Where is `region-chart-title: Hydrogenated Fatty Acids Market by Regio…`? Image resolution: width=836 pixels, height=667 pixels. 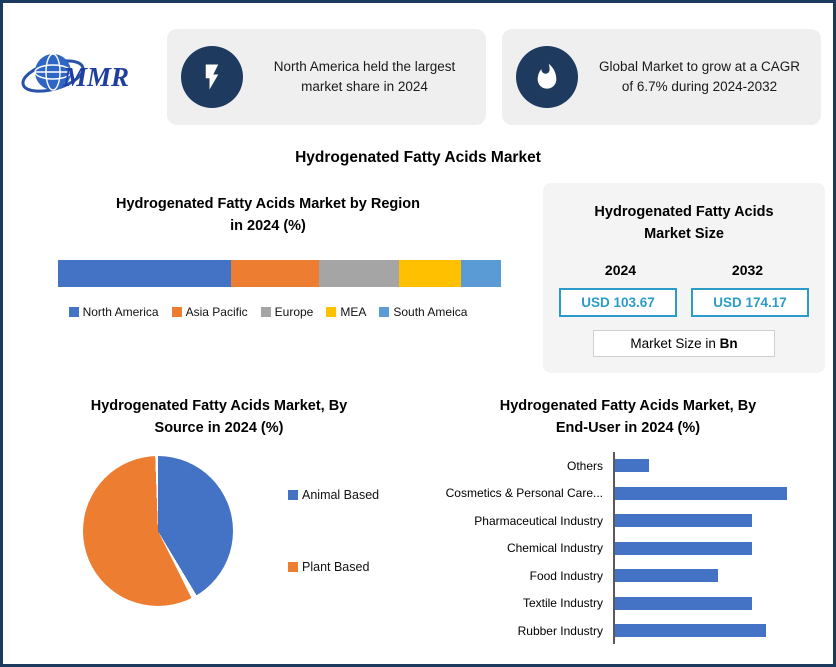 region-chart-title: Hydrogenated Fatty Acids Market by Regio… is located at coordinates (268, 215).